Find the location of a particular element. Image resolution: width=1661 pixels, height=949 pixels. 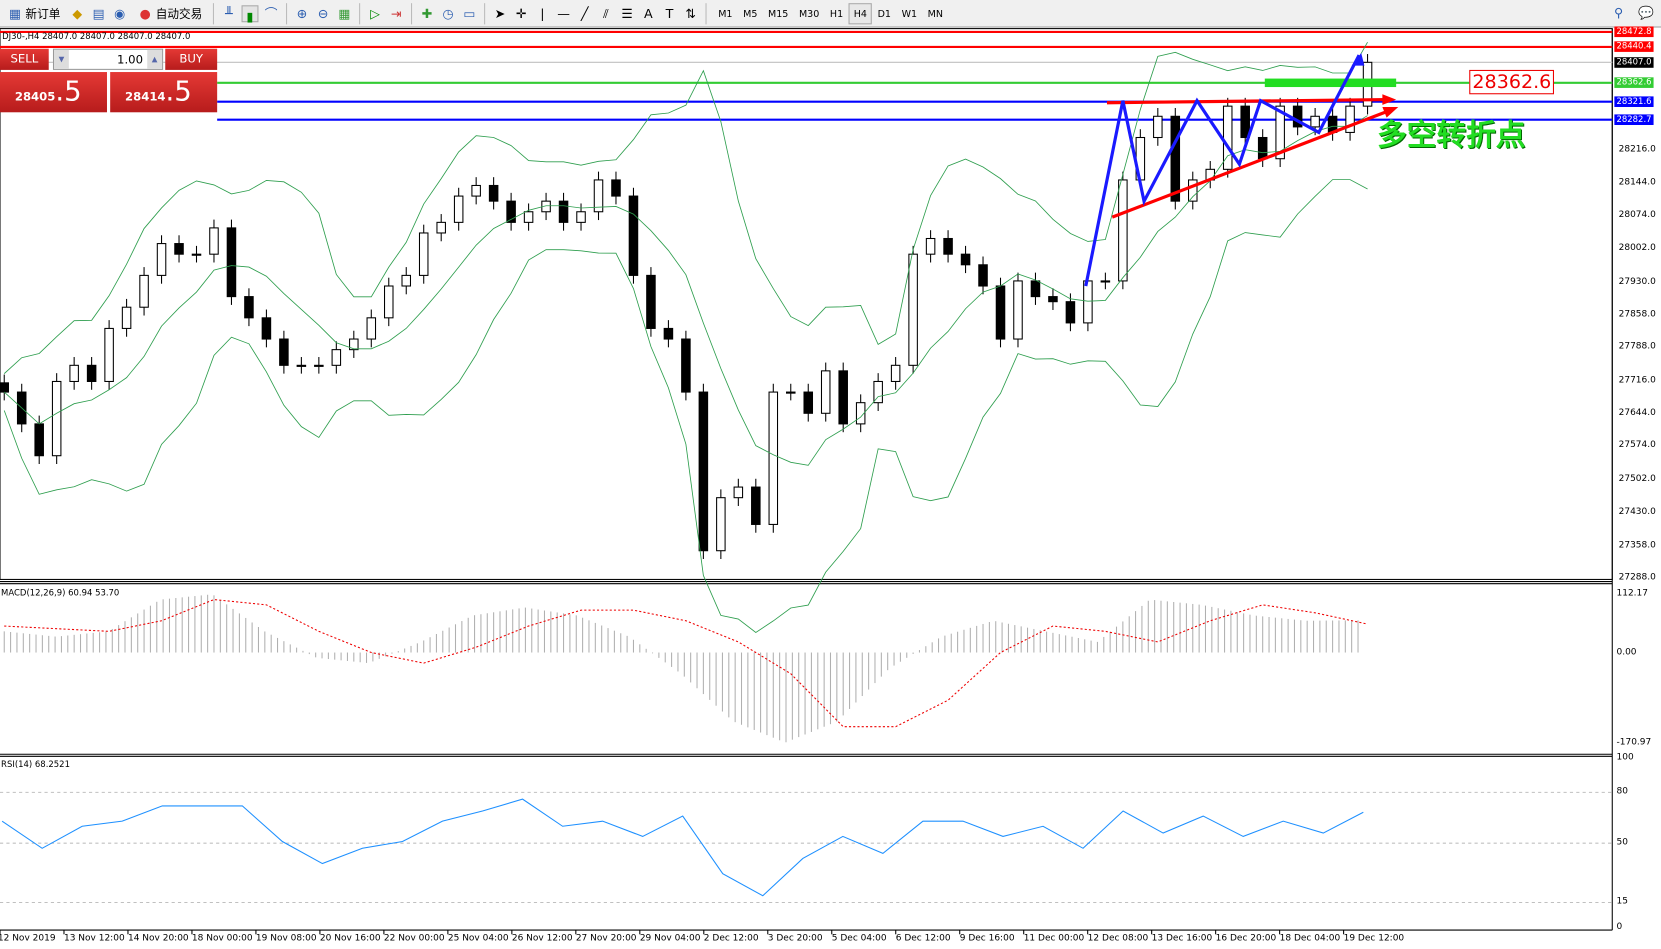

text-label-icon: T is located at coordinates (669, 13).